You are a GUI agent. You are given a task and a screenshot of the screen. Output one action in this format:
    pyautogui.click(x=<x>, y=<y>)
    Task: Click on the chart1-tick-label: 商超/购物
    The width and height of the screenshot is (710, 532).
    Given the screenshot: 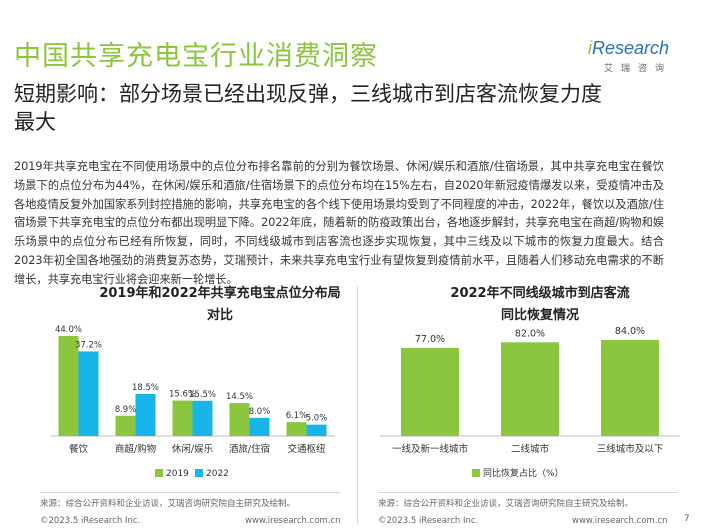 What is the action you would take?
    pyautogui.click(x=136, y=449)
    